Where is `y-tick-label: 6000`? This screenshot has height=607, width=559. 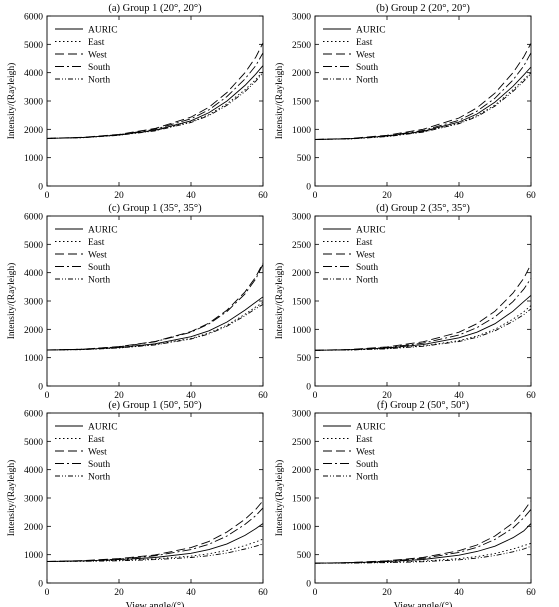 y-tick-label: 6000 is located at coordinates (33, 18).